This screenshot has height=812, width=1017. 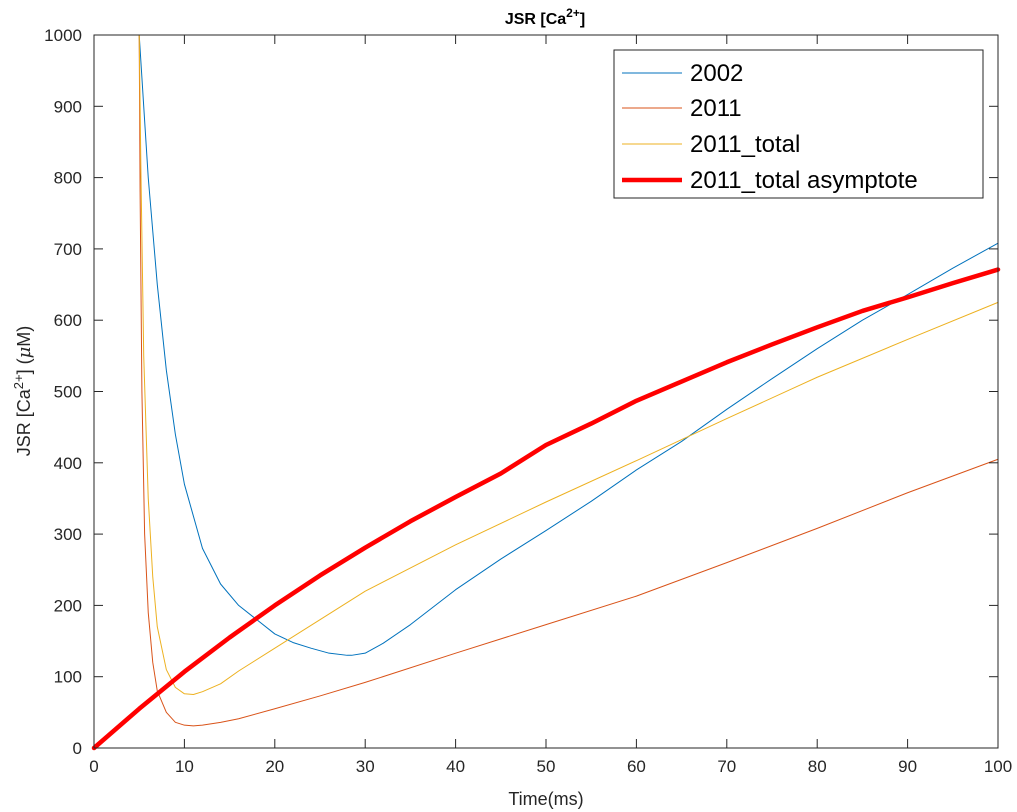 What do you see at coordinates (68, 605) in the screenshot?
I see `y-tick-label: 200` at bounding box center [68, 605].